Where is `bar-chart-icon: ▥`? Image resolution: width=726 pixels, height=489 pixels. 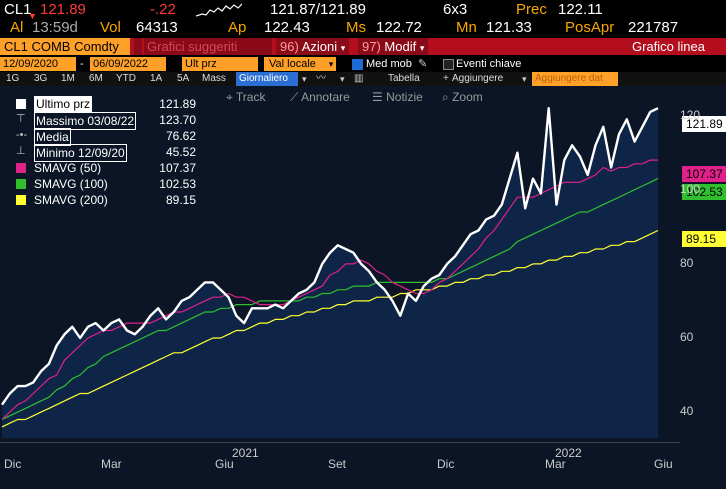
bar-chart-icon: ▥ is located at coordinates (359, 78).